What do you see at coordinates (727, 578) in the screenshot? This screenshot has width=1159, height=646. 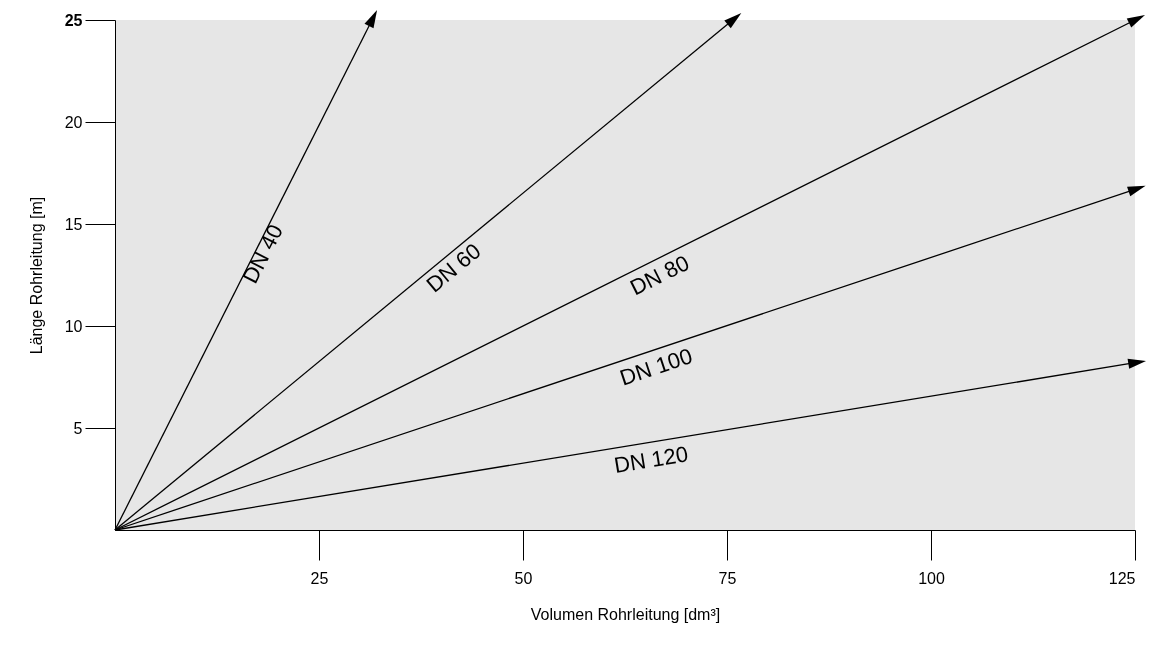 I see `x-tick-label: 75` at bounding box center [727, 578].